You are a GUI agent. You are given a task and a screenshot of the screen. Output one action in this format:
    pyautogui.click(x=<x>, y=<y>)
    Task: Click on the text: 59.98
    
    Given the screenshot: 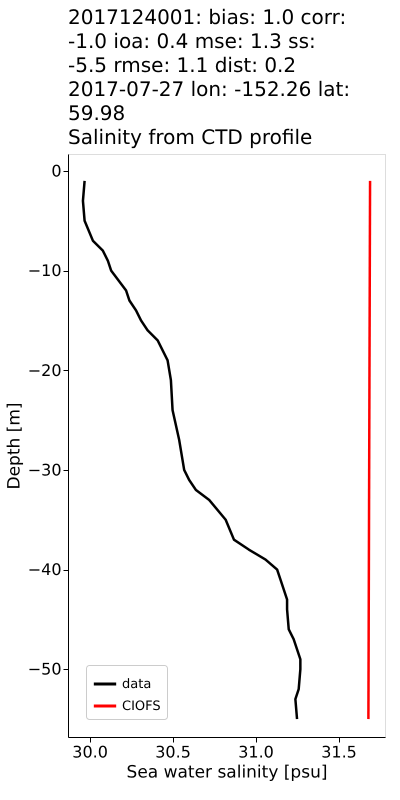 What is the action you would take?
    pyautogui.click(x=97, y=113)
    